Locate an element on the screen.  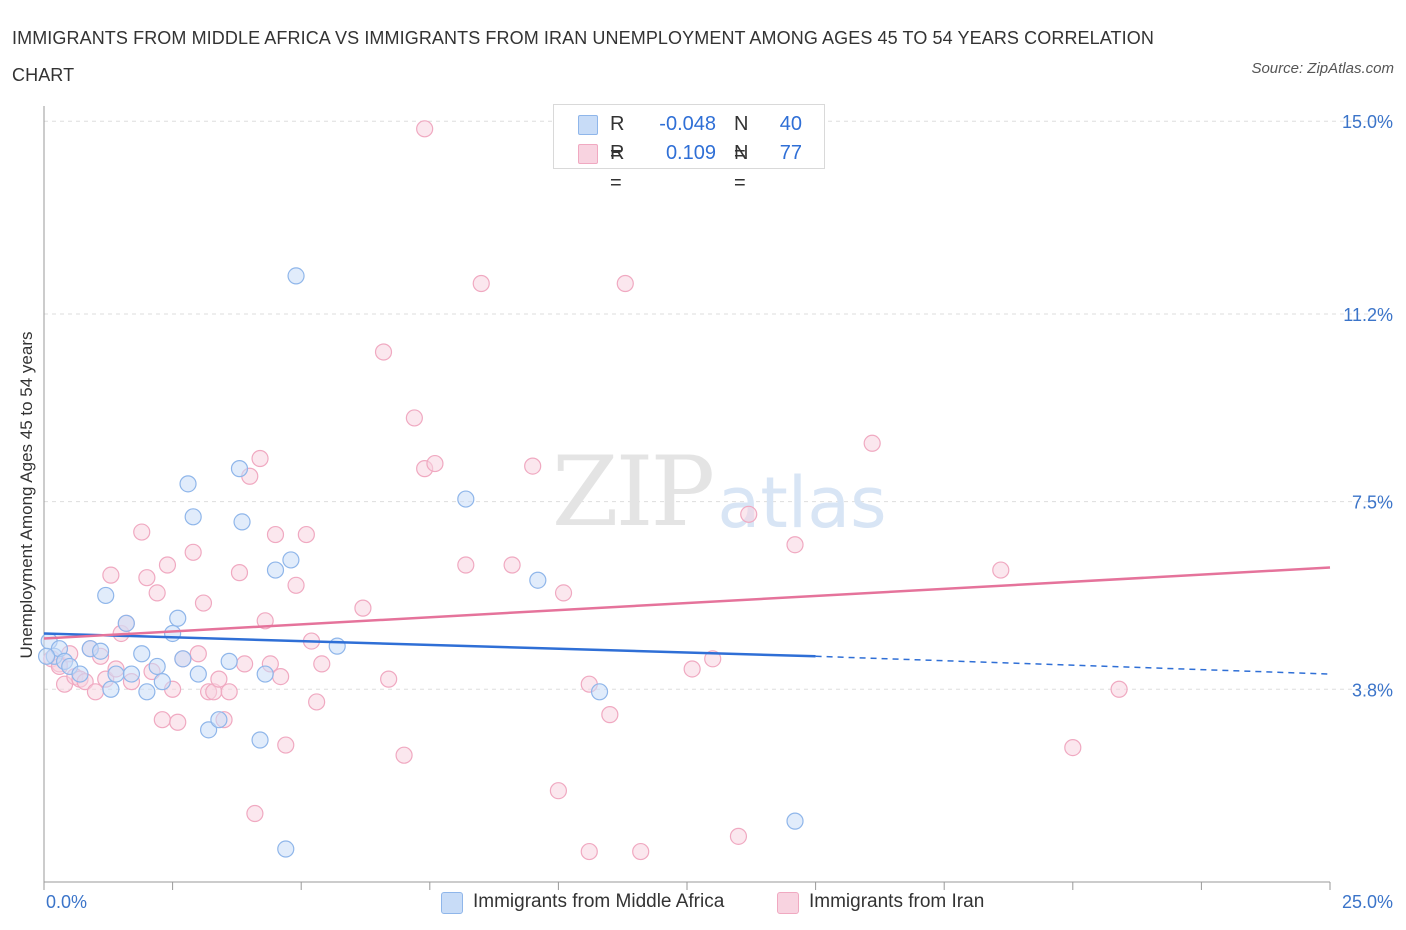
bottom-legend-label-iran: Immigrants from Iran is located at coordinates (897, 901).